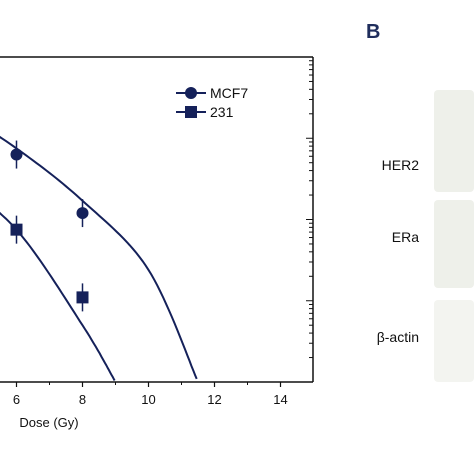 This screenshot has width=474, height=474. I want to click on western-blot: HER2 ERa β-actin, so click(425, 236).